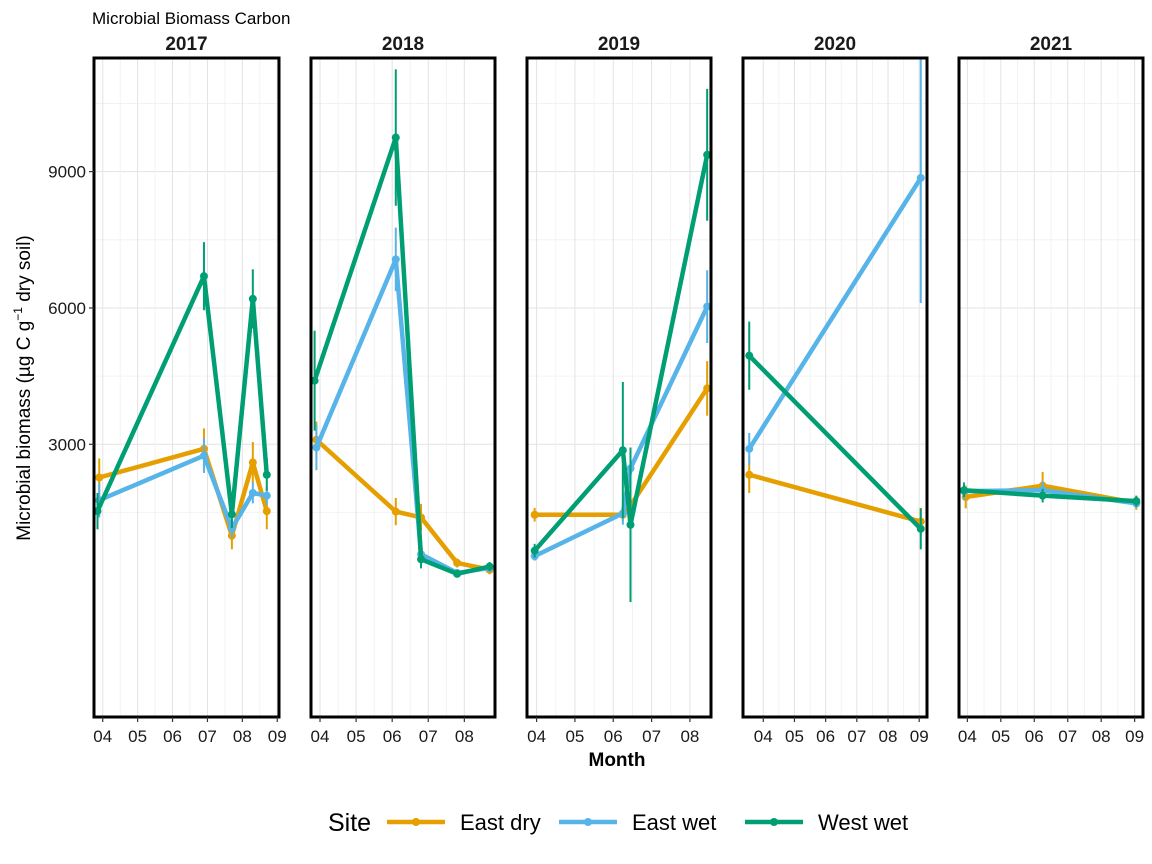 Image resolution: width=1152 pixels, height=864 pixels. I want to click on y-tick-label: 6000, so click(67, 308).